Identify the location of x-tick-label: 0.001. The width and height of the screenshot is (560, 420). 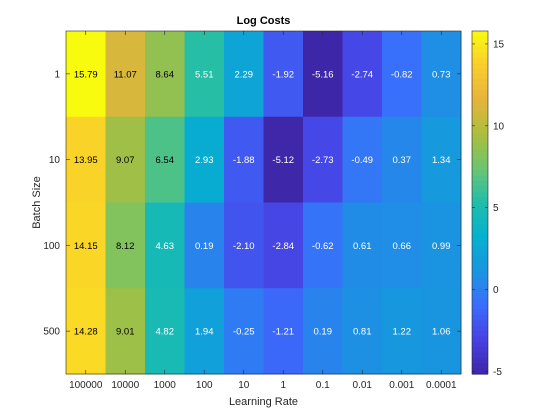
(401, 385).